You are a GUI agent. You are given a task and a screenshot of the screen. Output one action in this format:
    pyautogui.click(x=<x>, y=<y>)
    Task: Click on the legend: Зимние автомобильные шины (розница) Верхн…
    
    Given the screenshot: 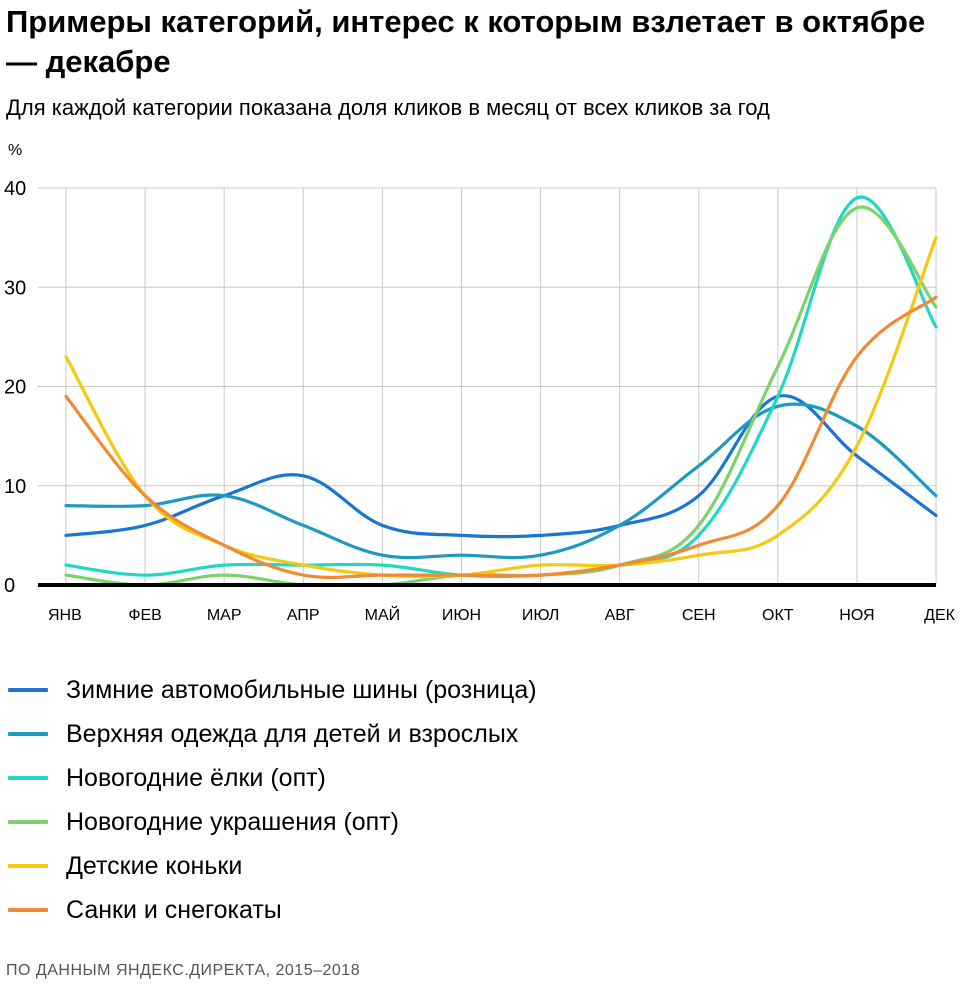 What is the action you would take?
    pyautogui.click(x=272, y=800)
    